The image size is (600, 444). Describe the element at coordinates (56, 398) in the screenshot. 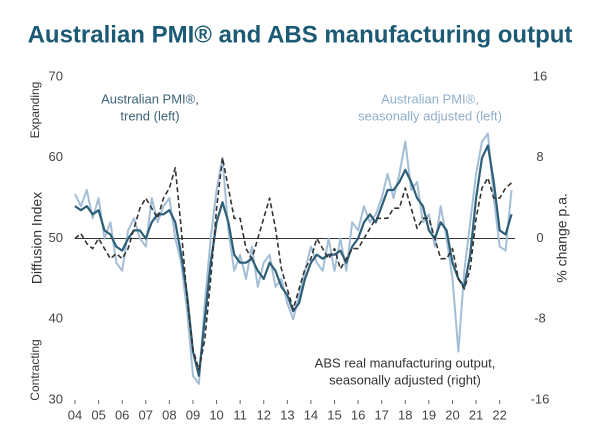

I see `y-tick-label: 30` at that location.